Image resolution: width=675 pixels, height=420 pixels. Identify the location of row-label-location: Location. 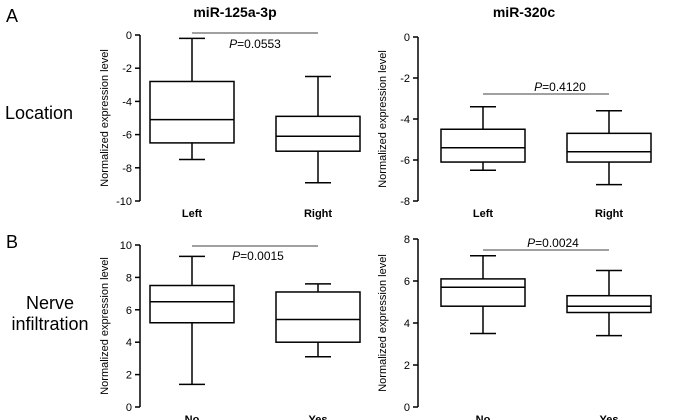
(39, 113).